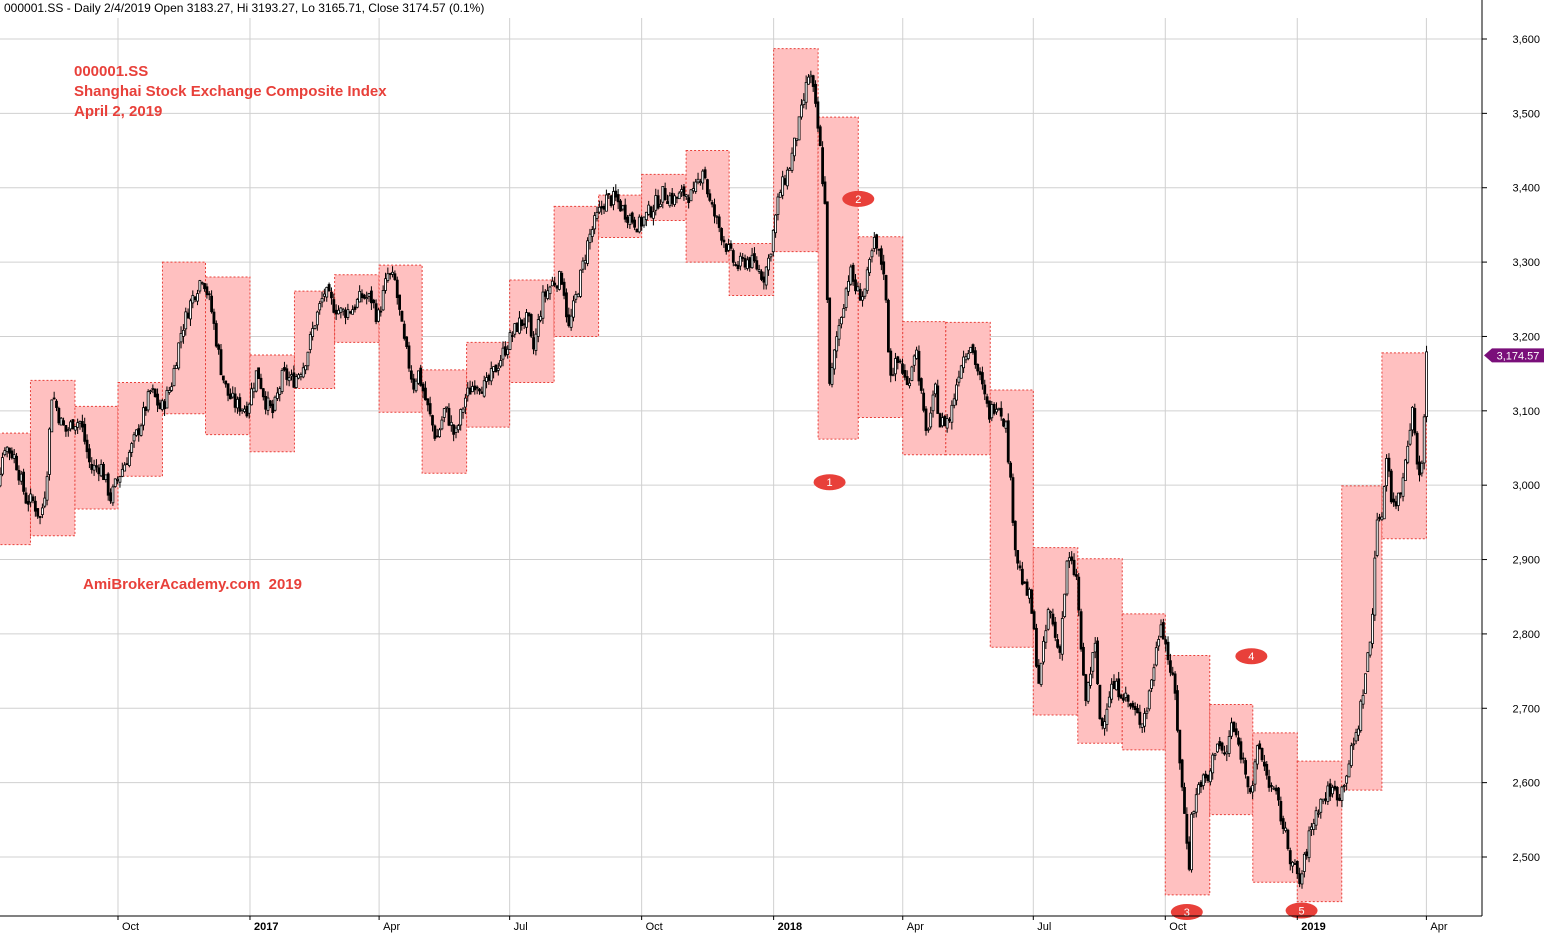 The height and width of the screenshot is (934, 1544). I want to click on wave-marker: 1, so click(829, 482).